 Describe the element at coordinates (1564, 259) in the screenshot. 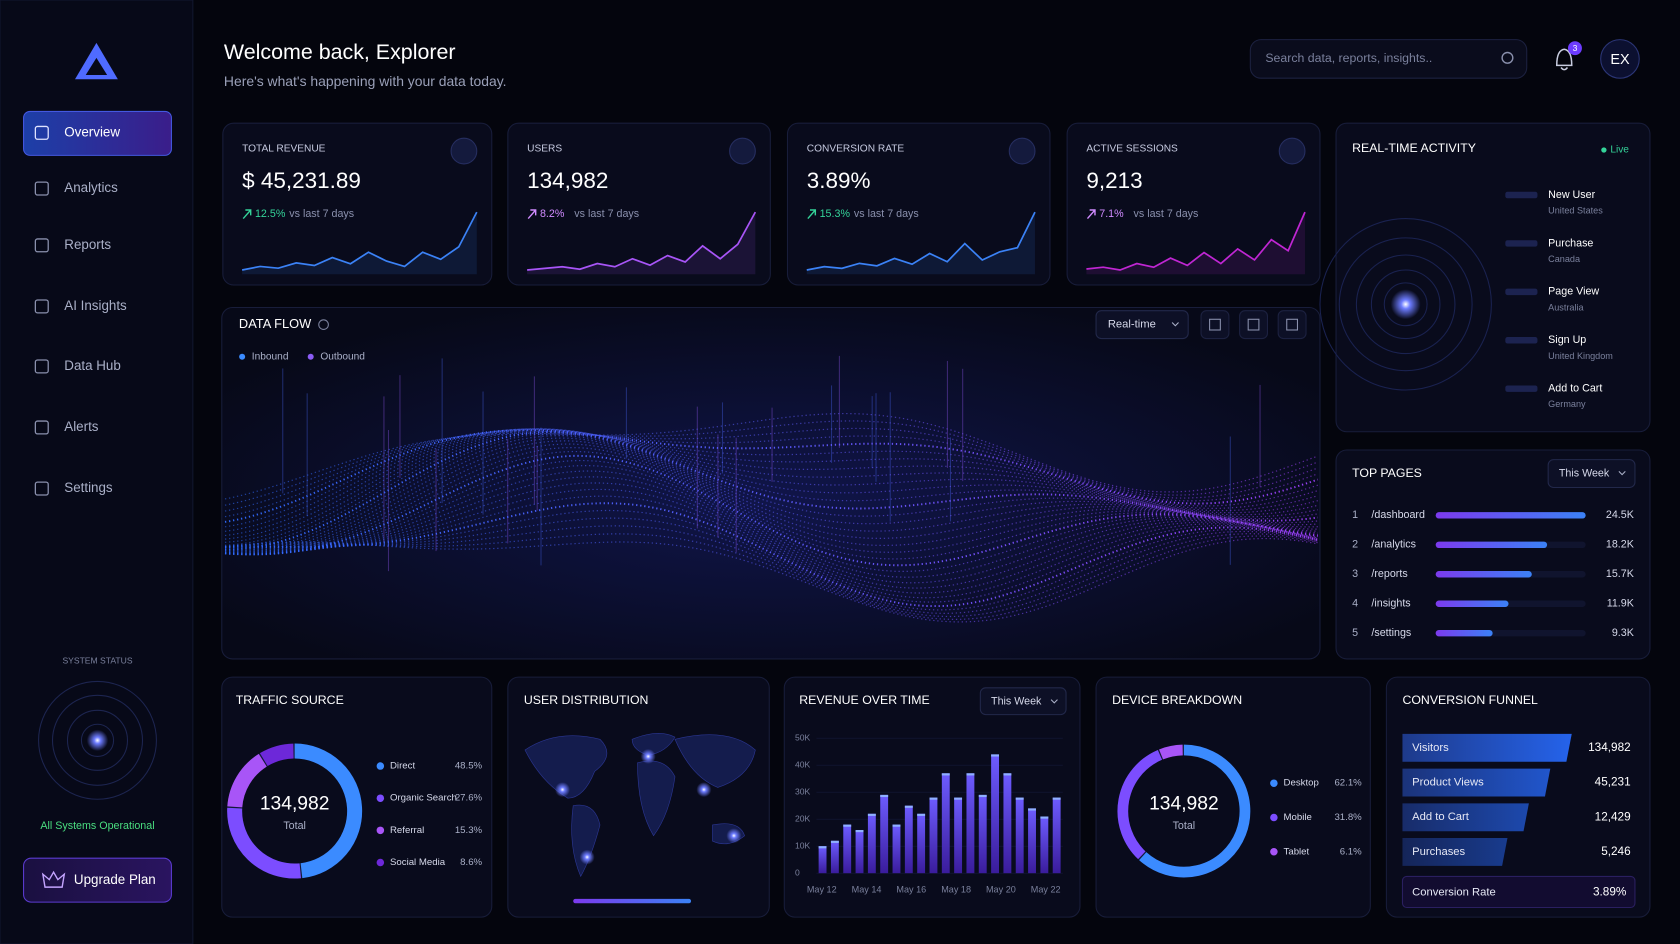

I see `event-location: Canada` at that location.